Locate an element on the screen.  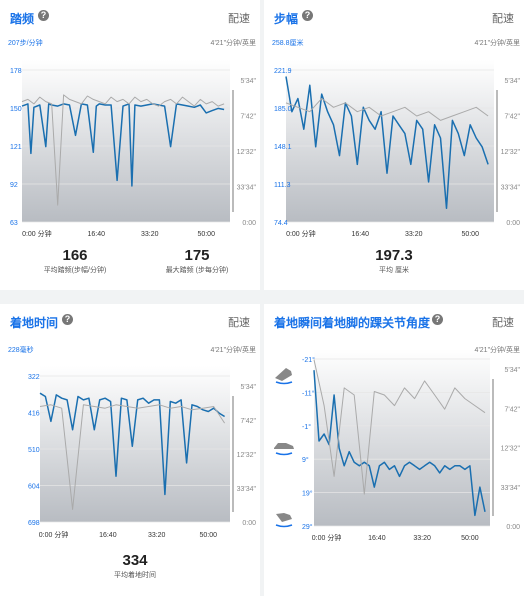
y-tick-label: 74.4 is located at coordinates (281, 223).